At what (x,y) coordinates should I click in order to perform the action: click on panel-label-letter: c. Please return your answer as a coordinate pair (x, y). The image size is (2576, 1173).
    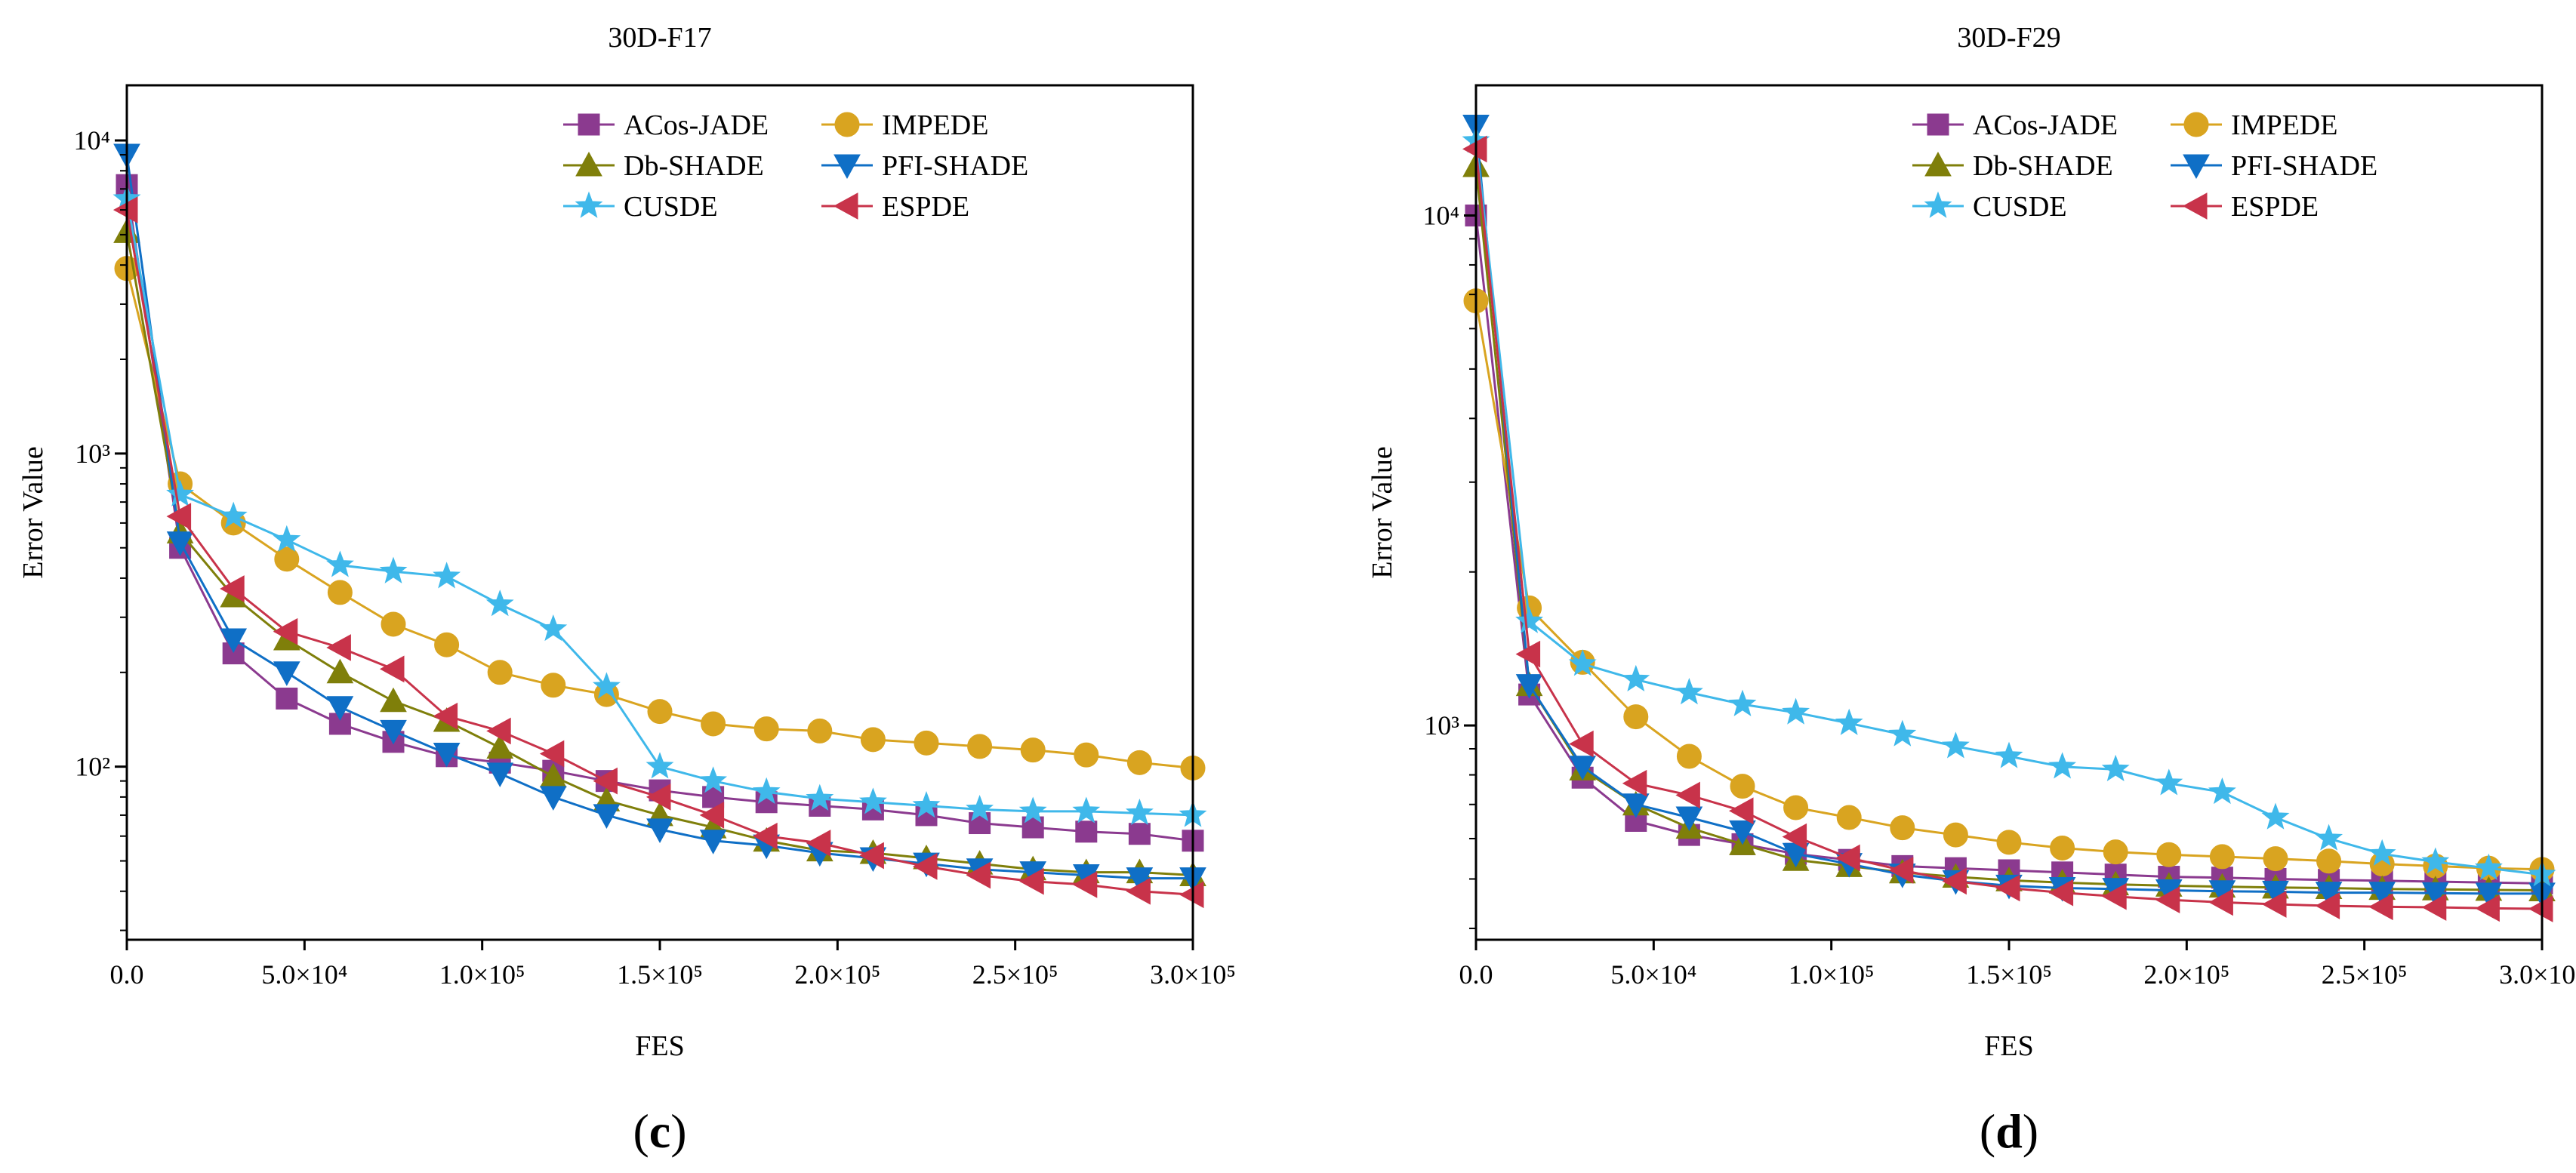
    Looking at the image, I should click on (659, 1131).